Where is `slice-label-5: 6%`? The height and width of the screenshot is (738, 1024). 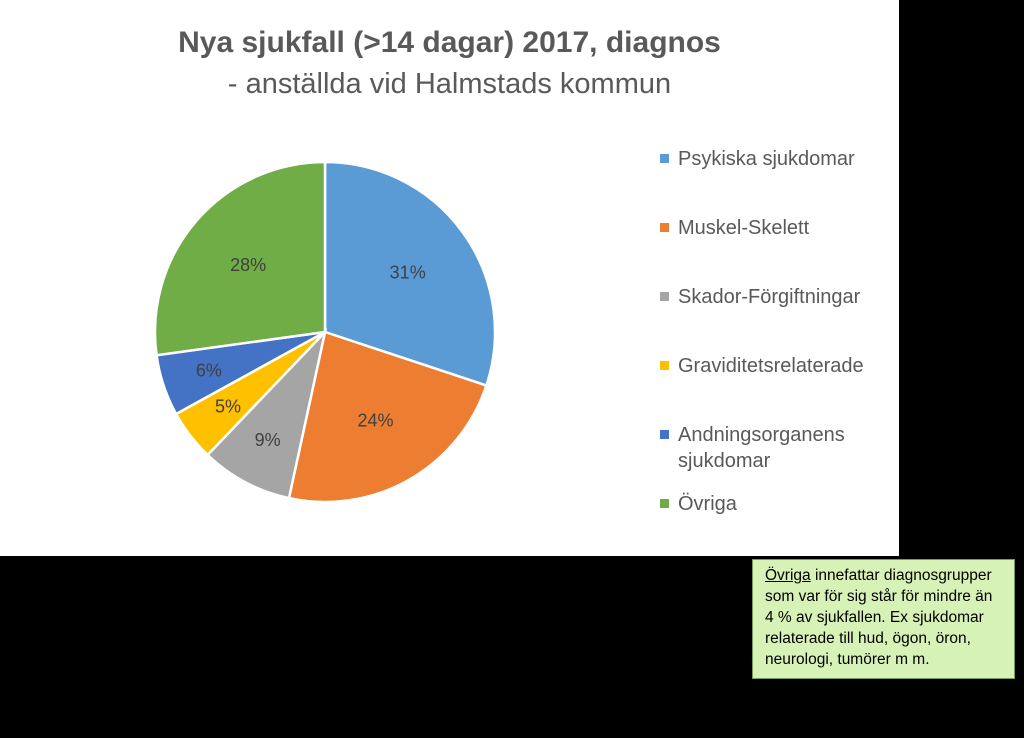
slice-label-5: 6% is located at coordinates (209, 371).